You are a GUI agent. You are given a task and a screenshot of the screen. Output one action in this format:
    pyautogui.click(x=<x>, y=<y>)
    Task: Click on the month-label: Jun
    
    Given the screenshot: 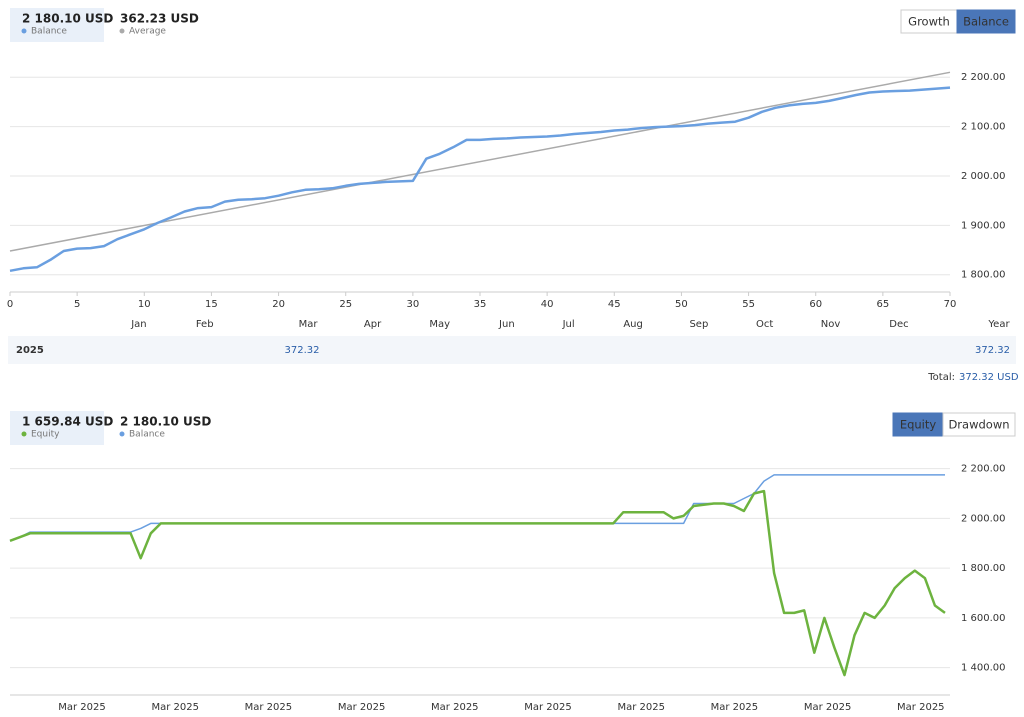 What is the action you would take?
    pyautogui.click(x=506, y=324)
    